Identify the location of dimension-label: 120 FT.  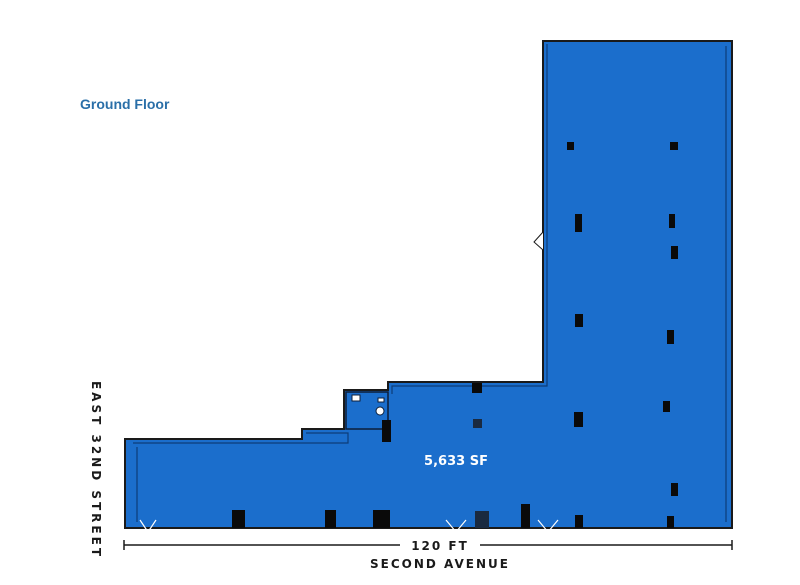
(440, 546).